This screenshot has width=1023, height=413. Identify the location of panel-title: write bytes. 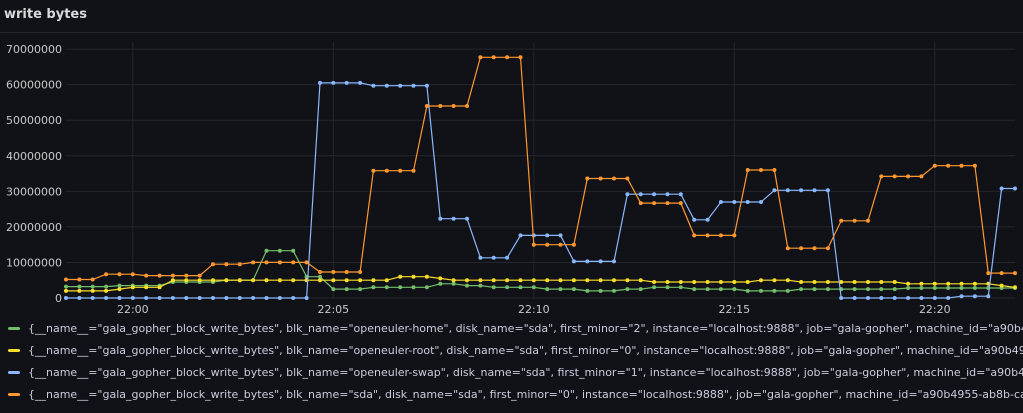
(45, 14).